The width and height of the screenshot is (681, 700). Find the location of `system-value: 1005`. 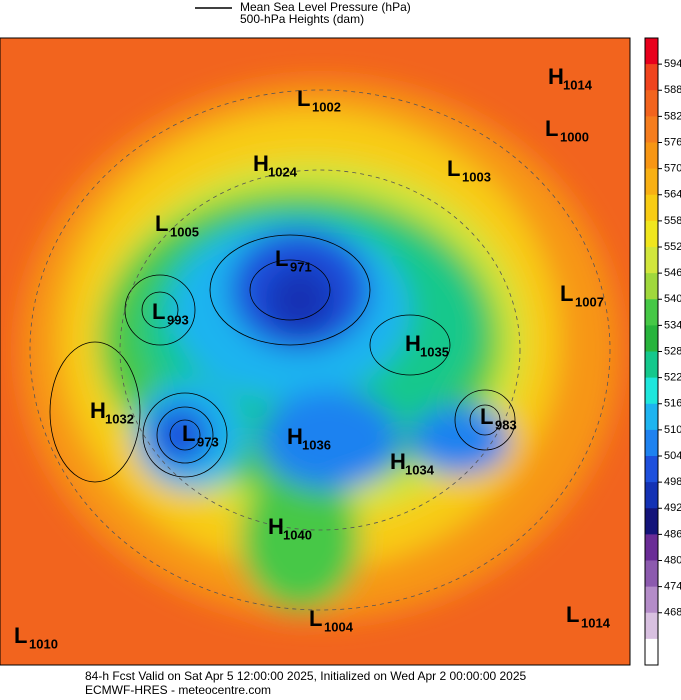

system-value: 1005 is located at coordinates (184, 231).